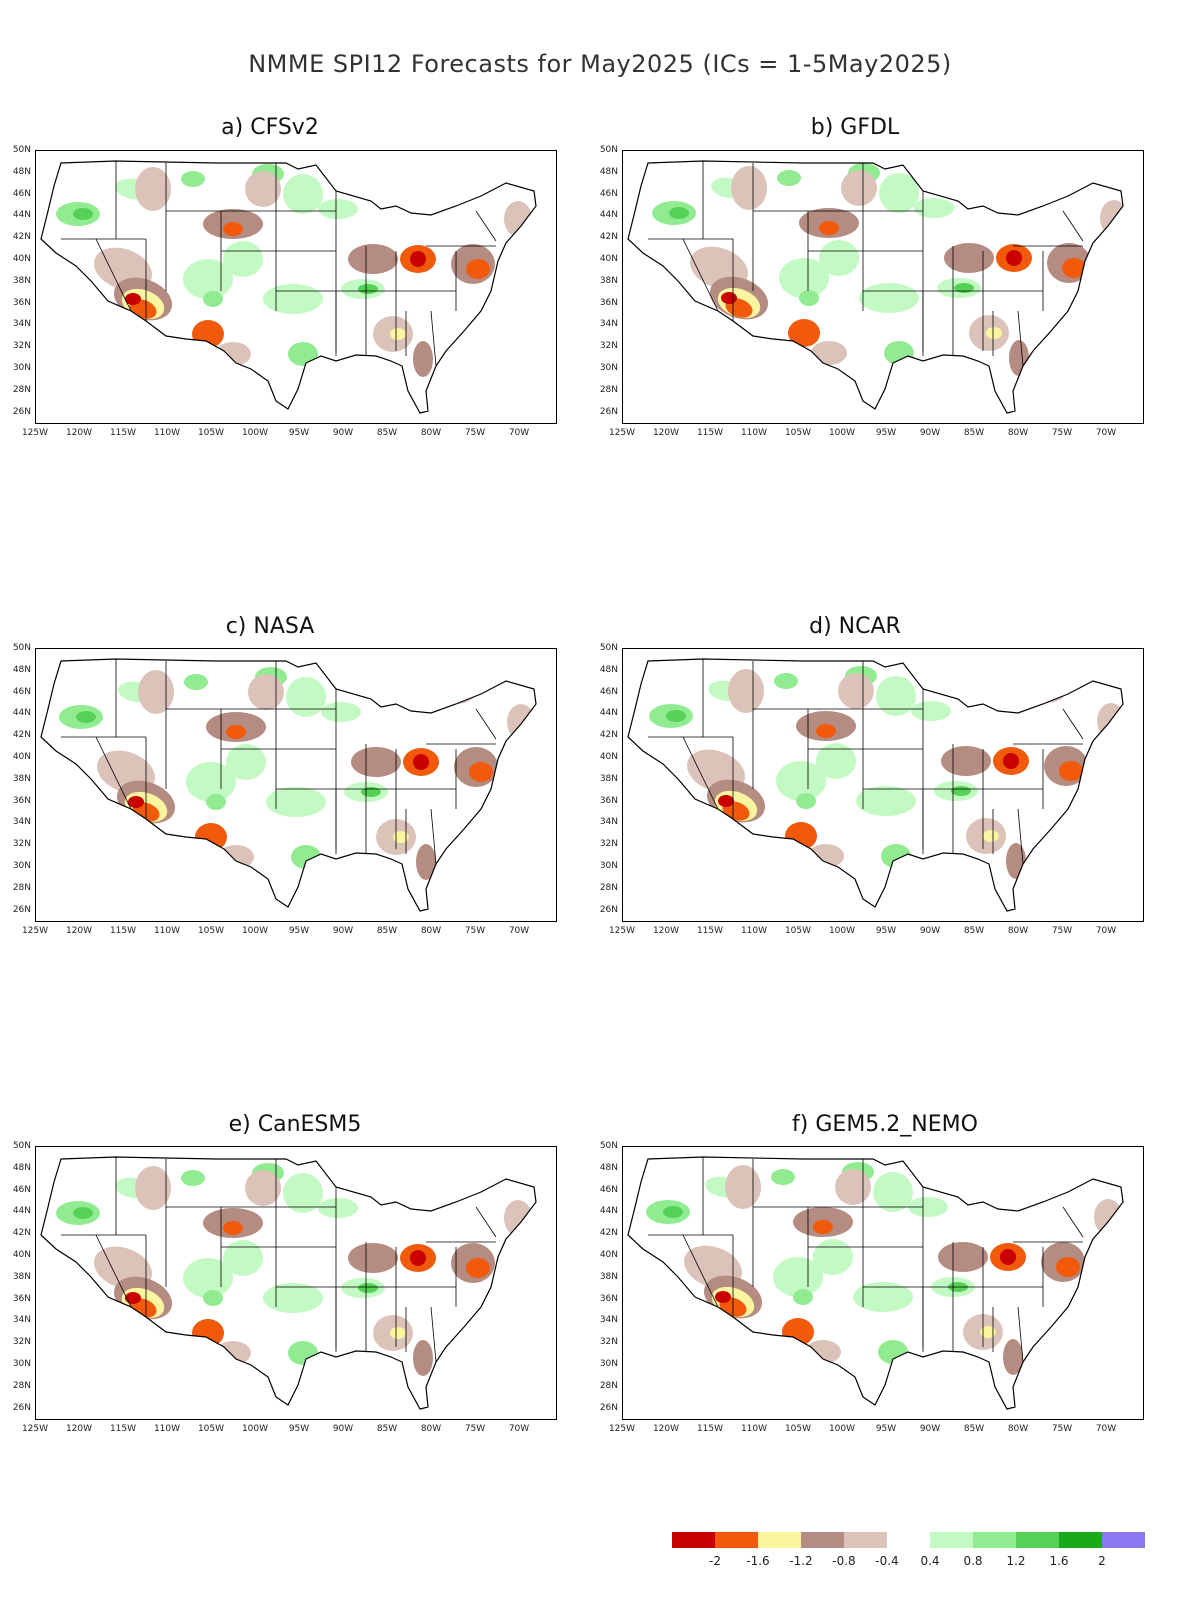 This screenshot has height=1600, width=1200. What do you see at coordinates (758, 1561) in the screenshot?
I see `legend-label: -1.6` at bounding box center [758, 1561].